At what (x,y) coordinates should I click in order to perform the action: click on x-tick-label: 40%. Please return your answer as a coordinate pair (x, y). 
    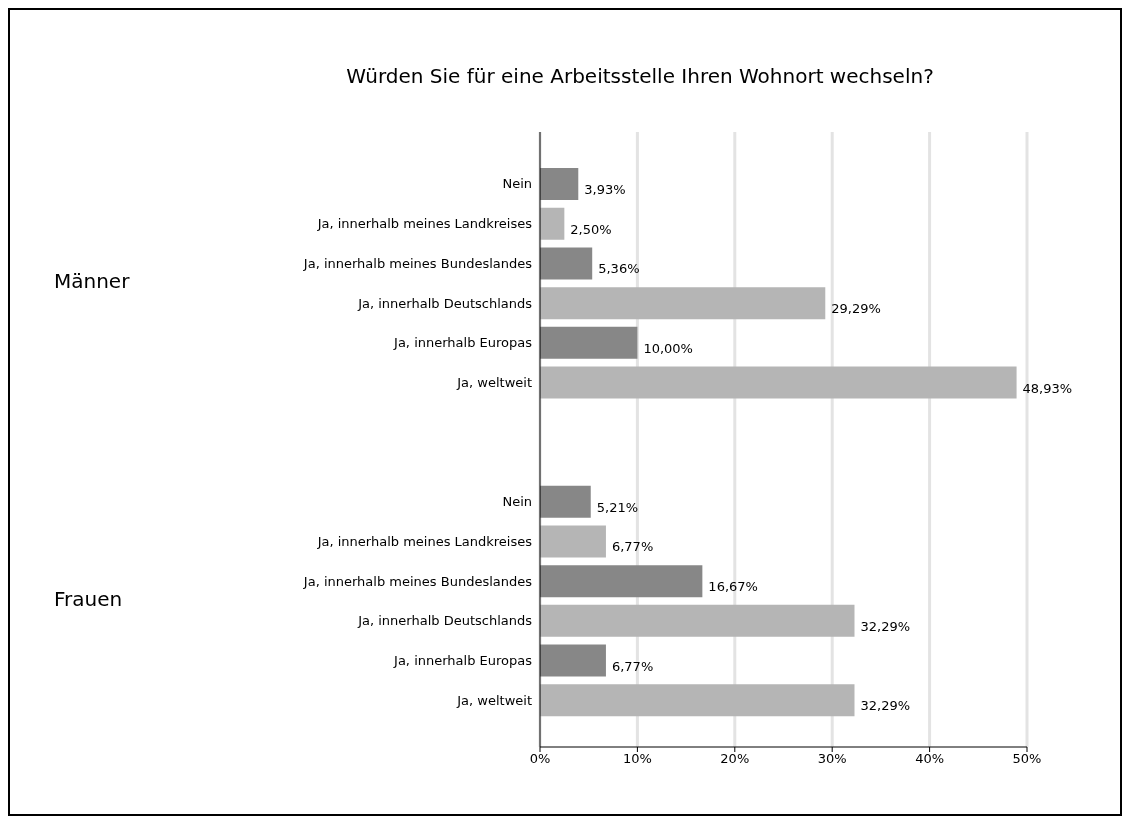
    Looking at the image, I should click on (930, 759).